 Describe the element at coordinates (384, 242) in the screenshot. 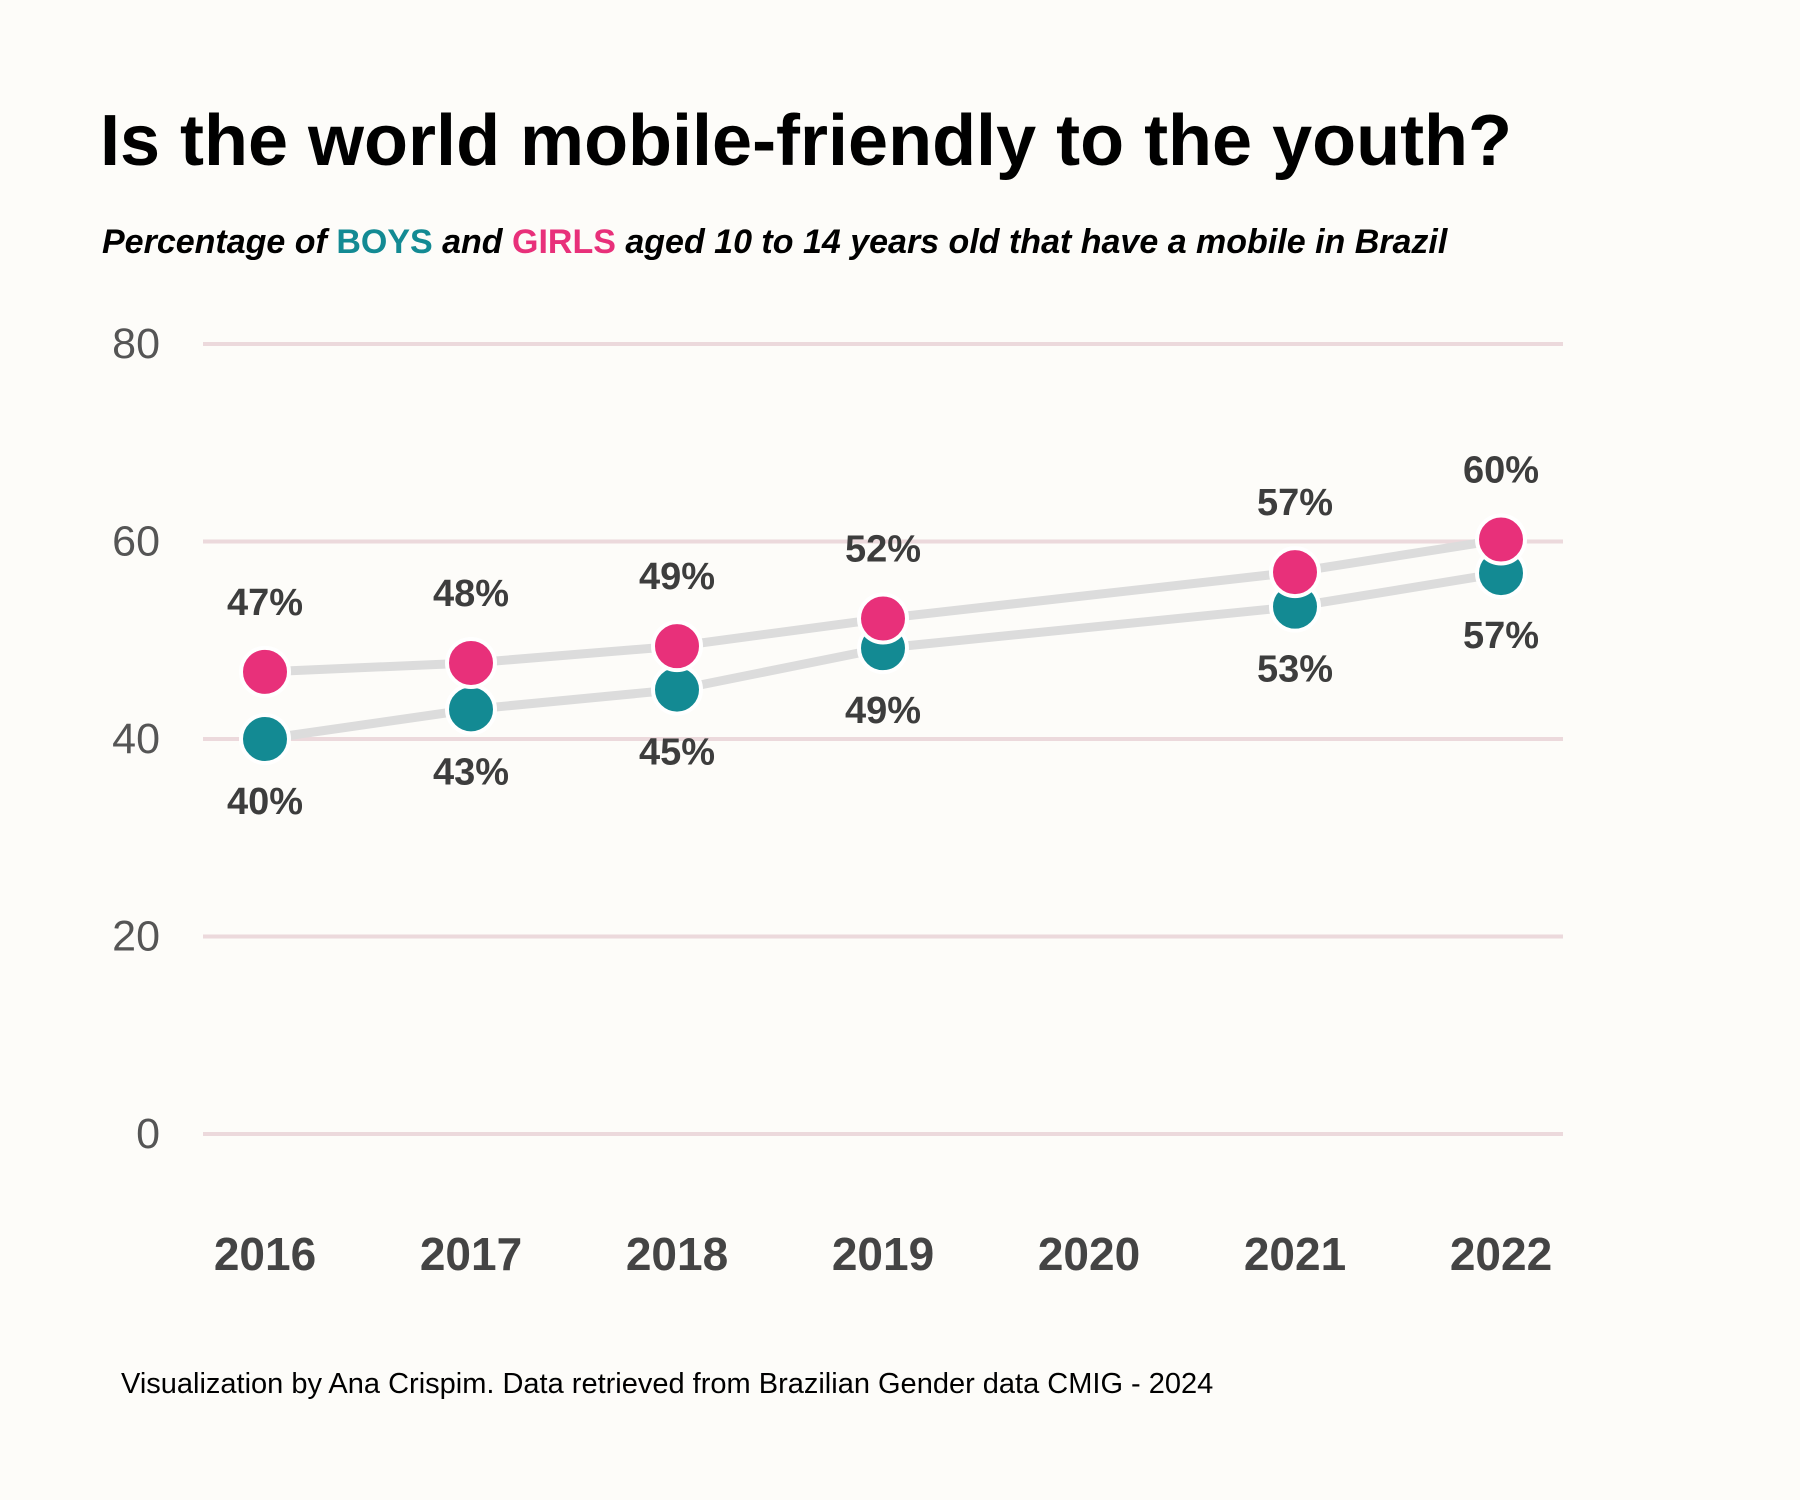

I see `subtitle-boys-label: BOYS` at that location.